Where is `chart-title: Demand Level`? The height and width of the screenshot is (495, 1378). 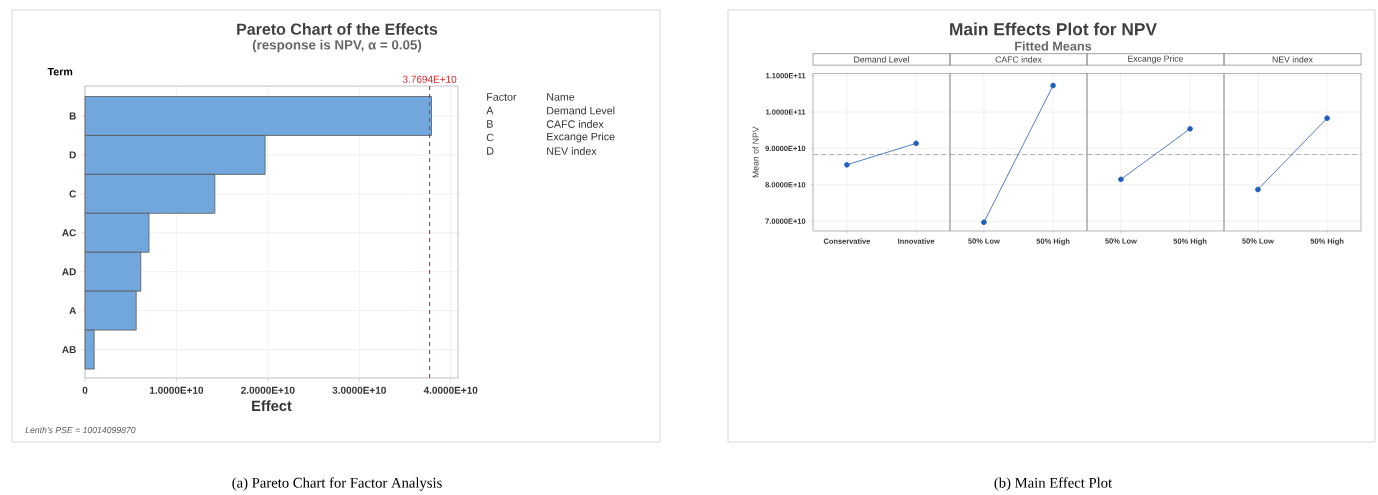
chart-title: Demand Level is located at coordinates (881, 59).